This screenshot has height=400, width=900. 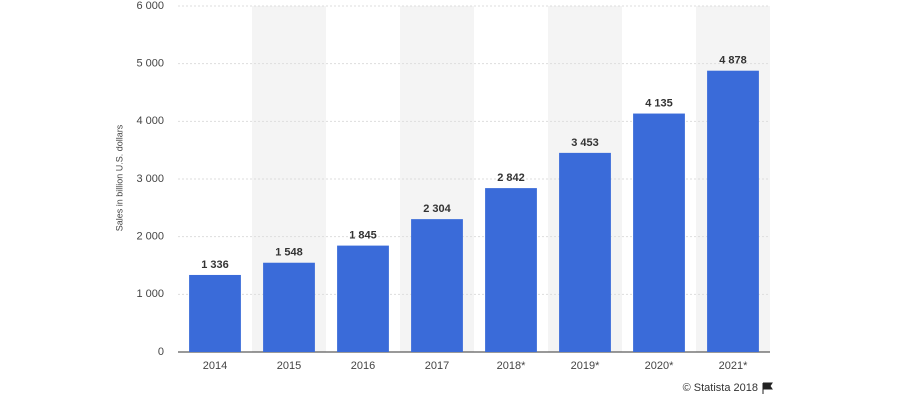 I want to click on x-tick-label: 2017, so click(x=437, y=366).